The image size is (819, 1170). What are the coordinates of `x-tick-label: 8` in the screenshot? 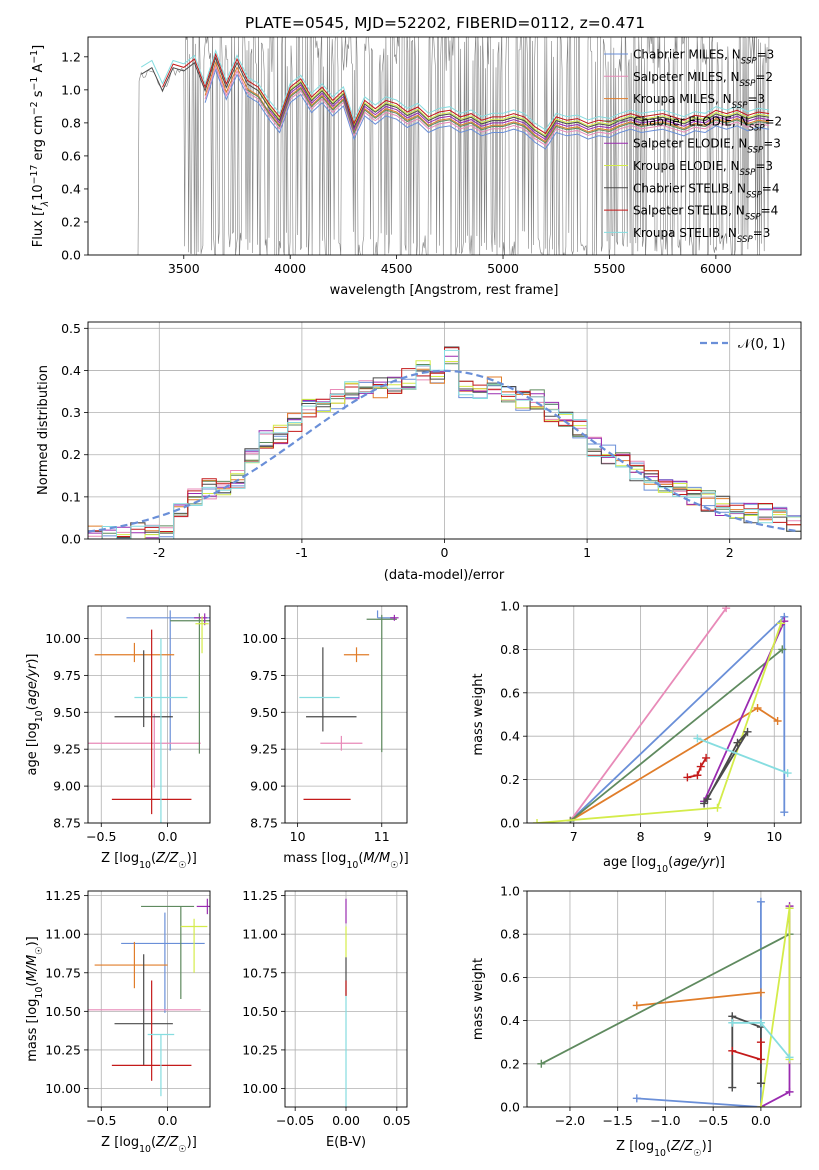 It's located at (641, 836).